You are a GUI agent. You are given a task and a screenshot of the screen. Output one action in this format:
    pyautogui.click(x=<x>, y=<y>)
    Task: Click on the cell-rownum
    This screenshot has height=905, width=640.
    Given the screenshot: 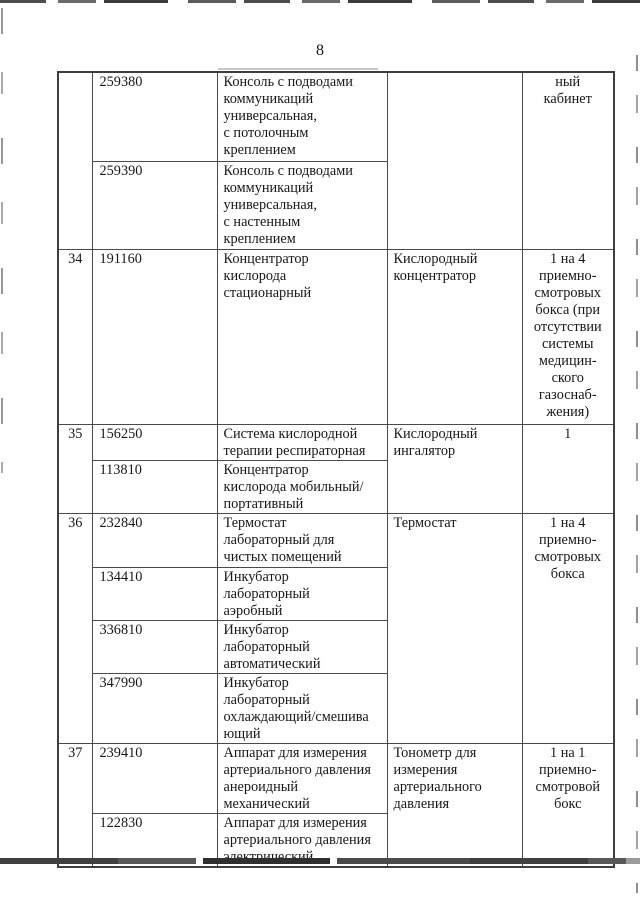 What is the action you would take?
    pyautogui.click(x=75, y=160)
    